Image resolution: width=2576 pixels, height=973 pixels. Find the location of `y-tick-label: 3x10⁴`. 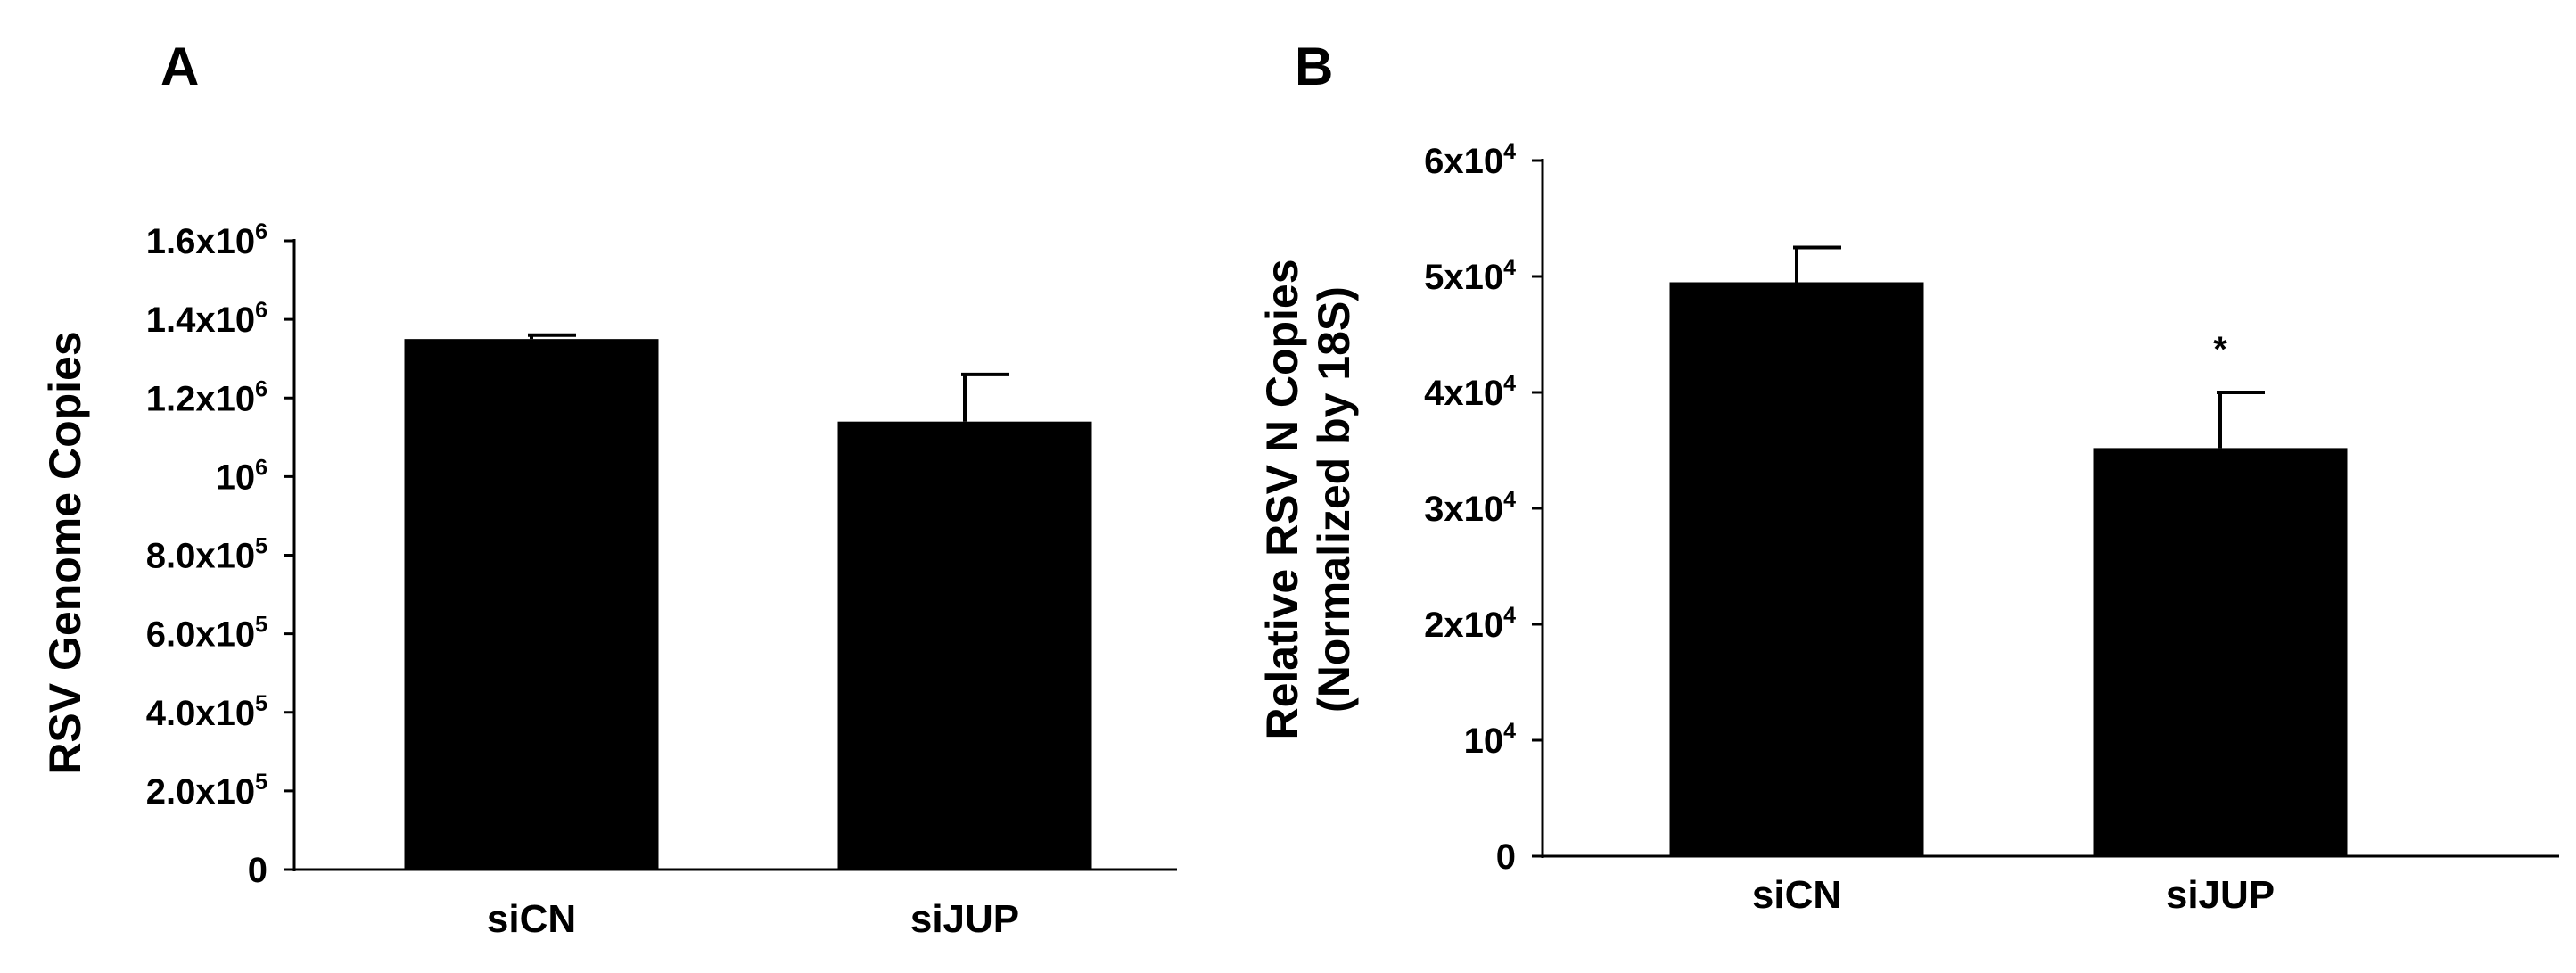

y-tick-label: 3x10⁴ is located at coordinates (1470, 508).